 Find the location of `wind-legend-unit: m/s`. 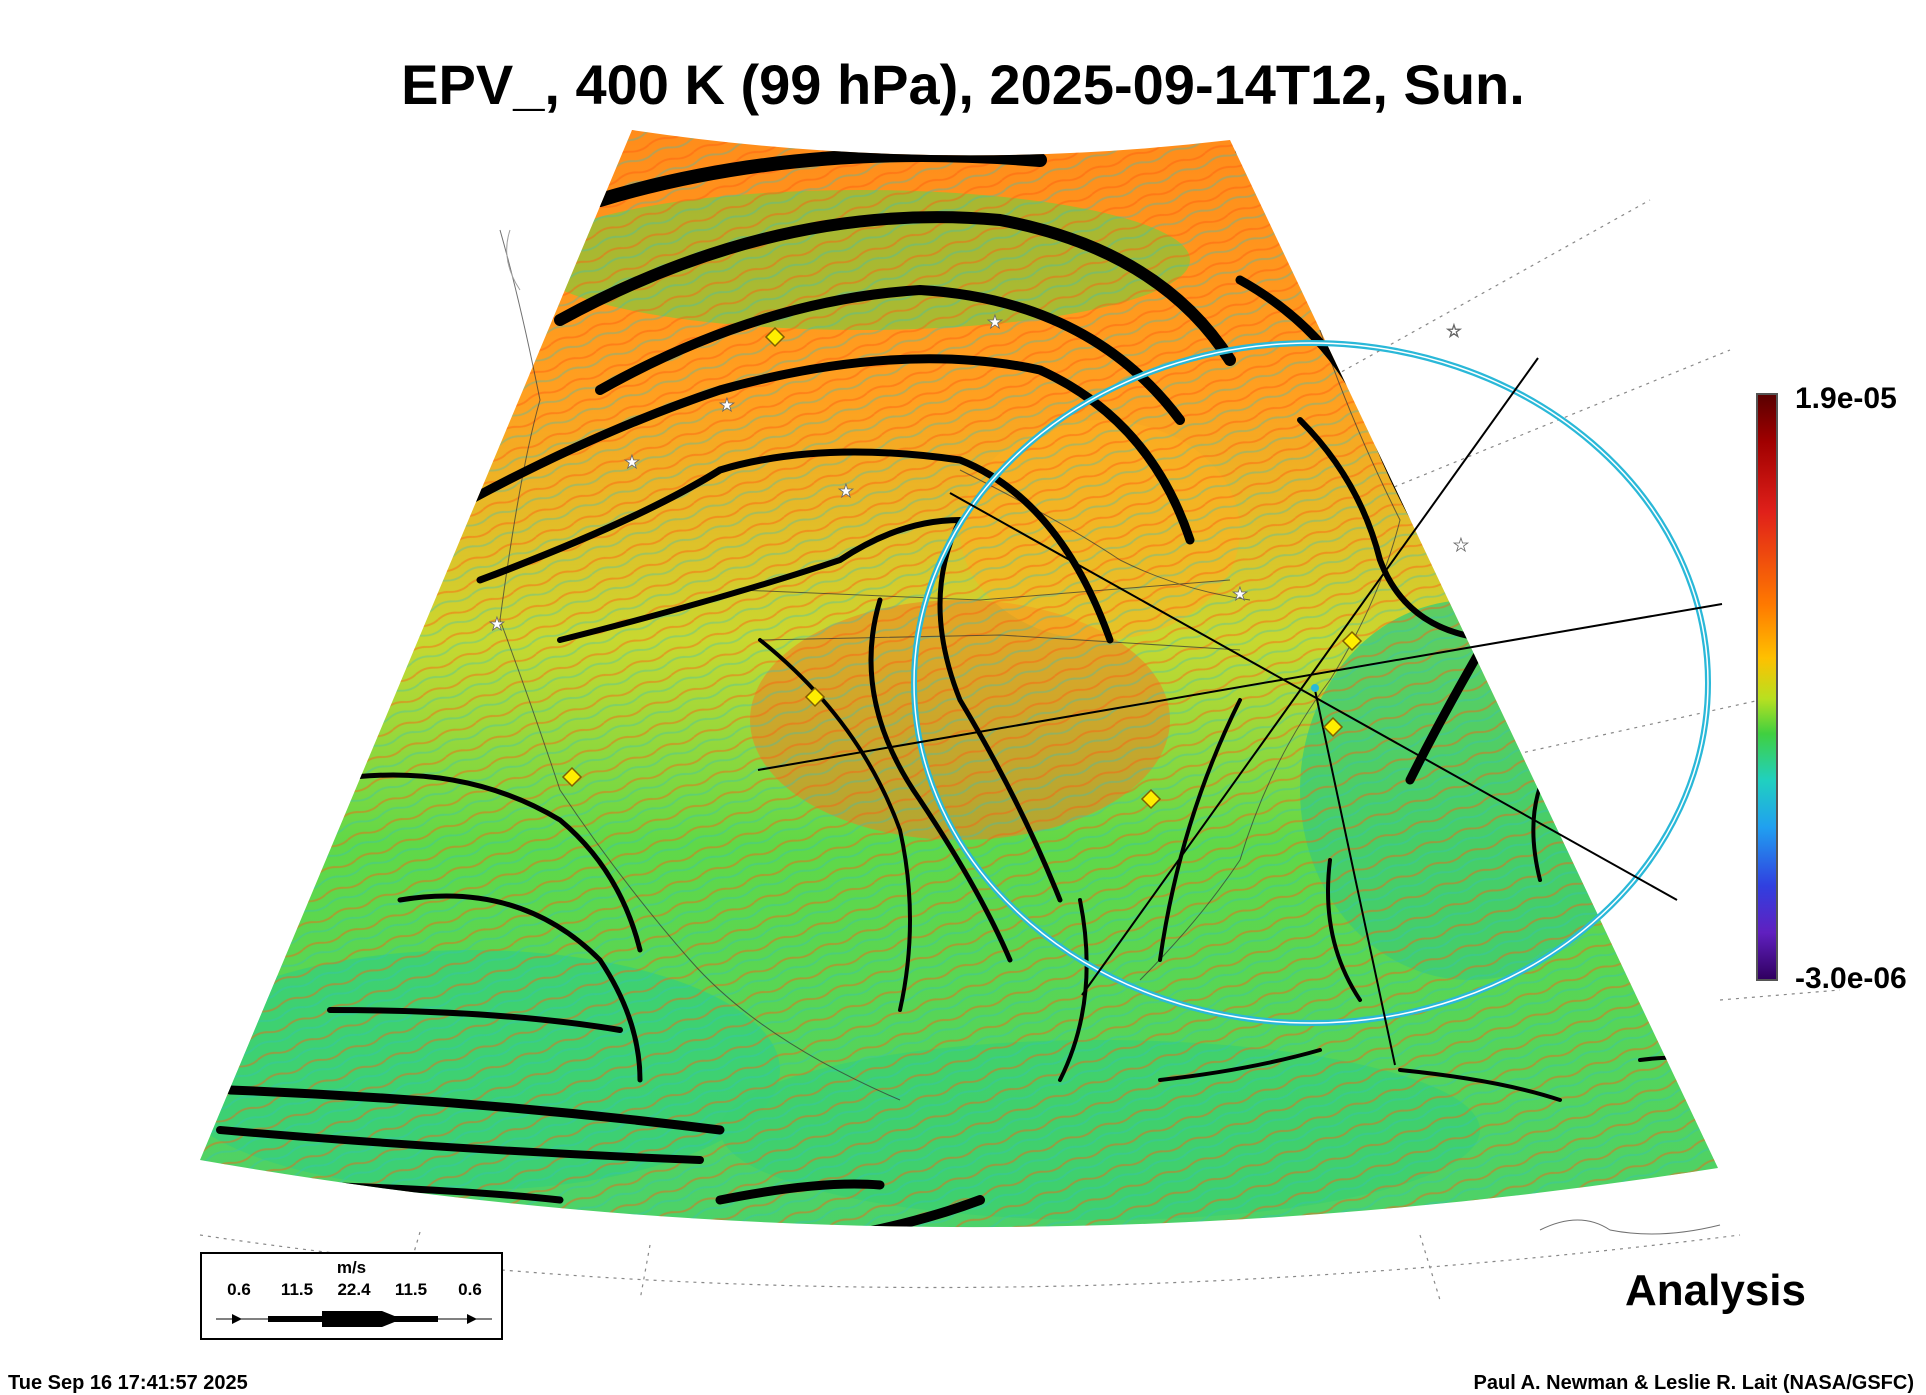

wind-legend-unit: m/s is located at coordinates (351, 1267).